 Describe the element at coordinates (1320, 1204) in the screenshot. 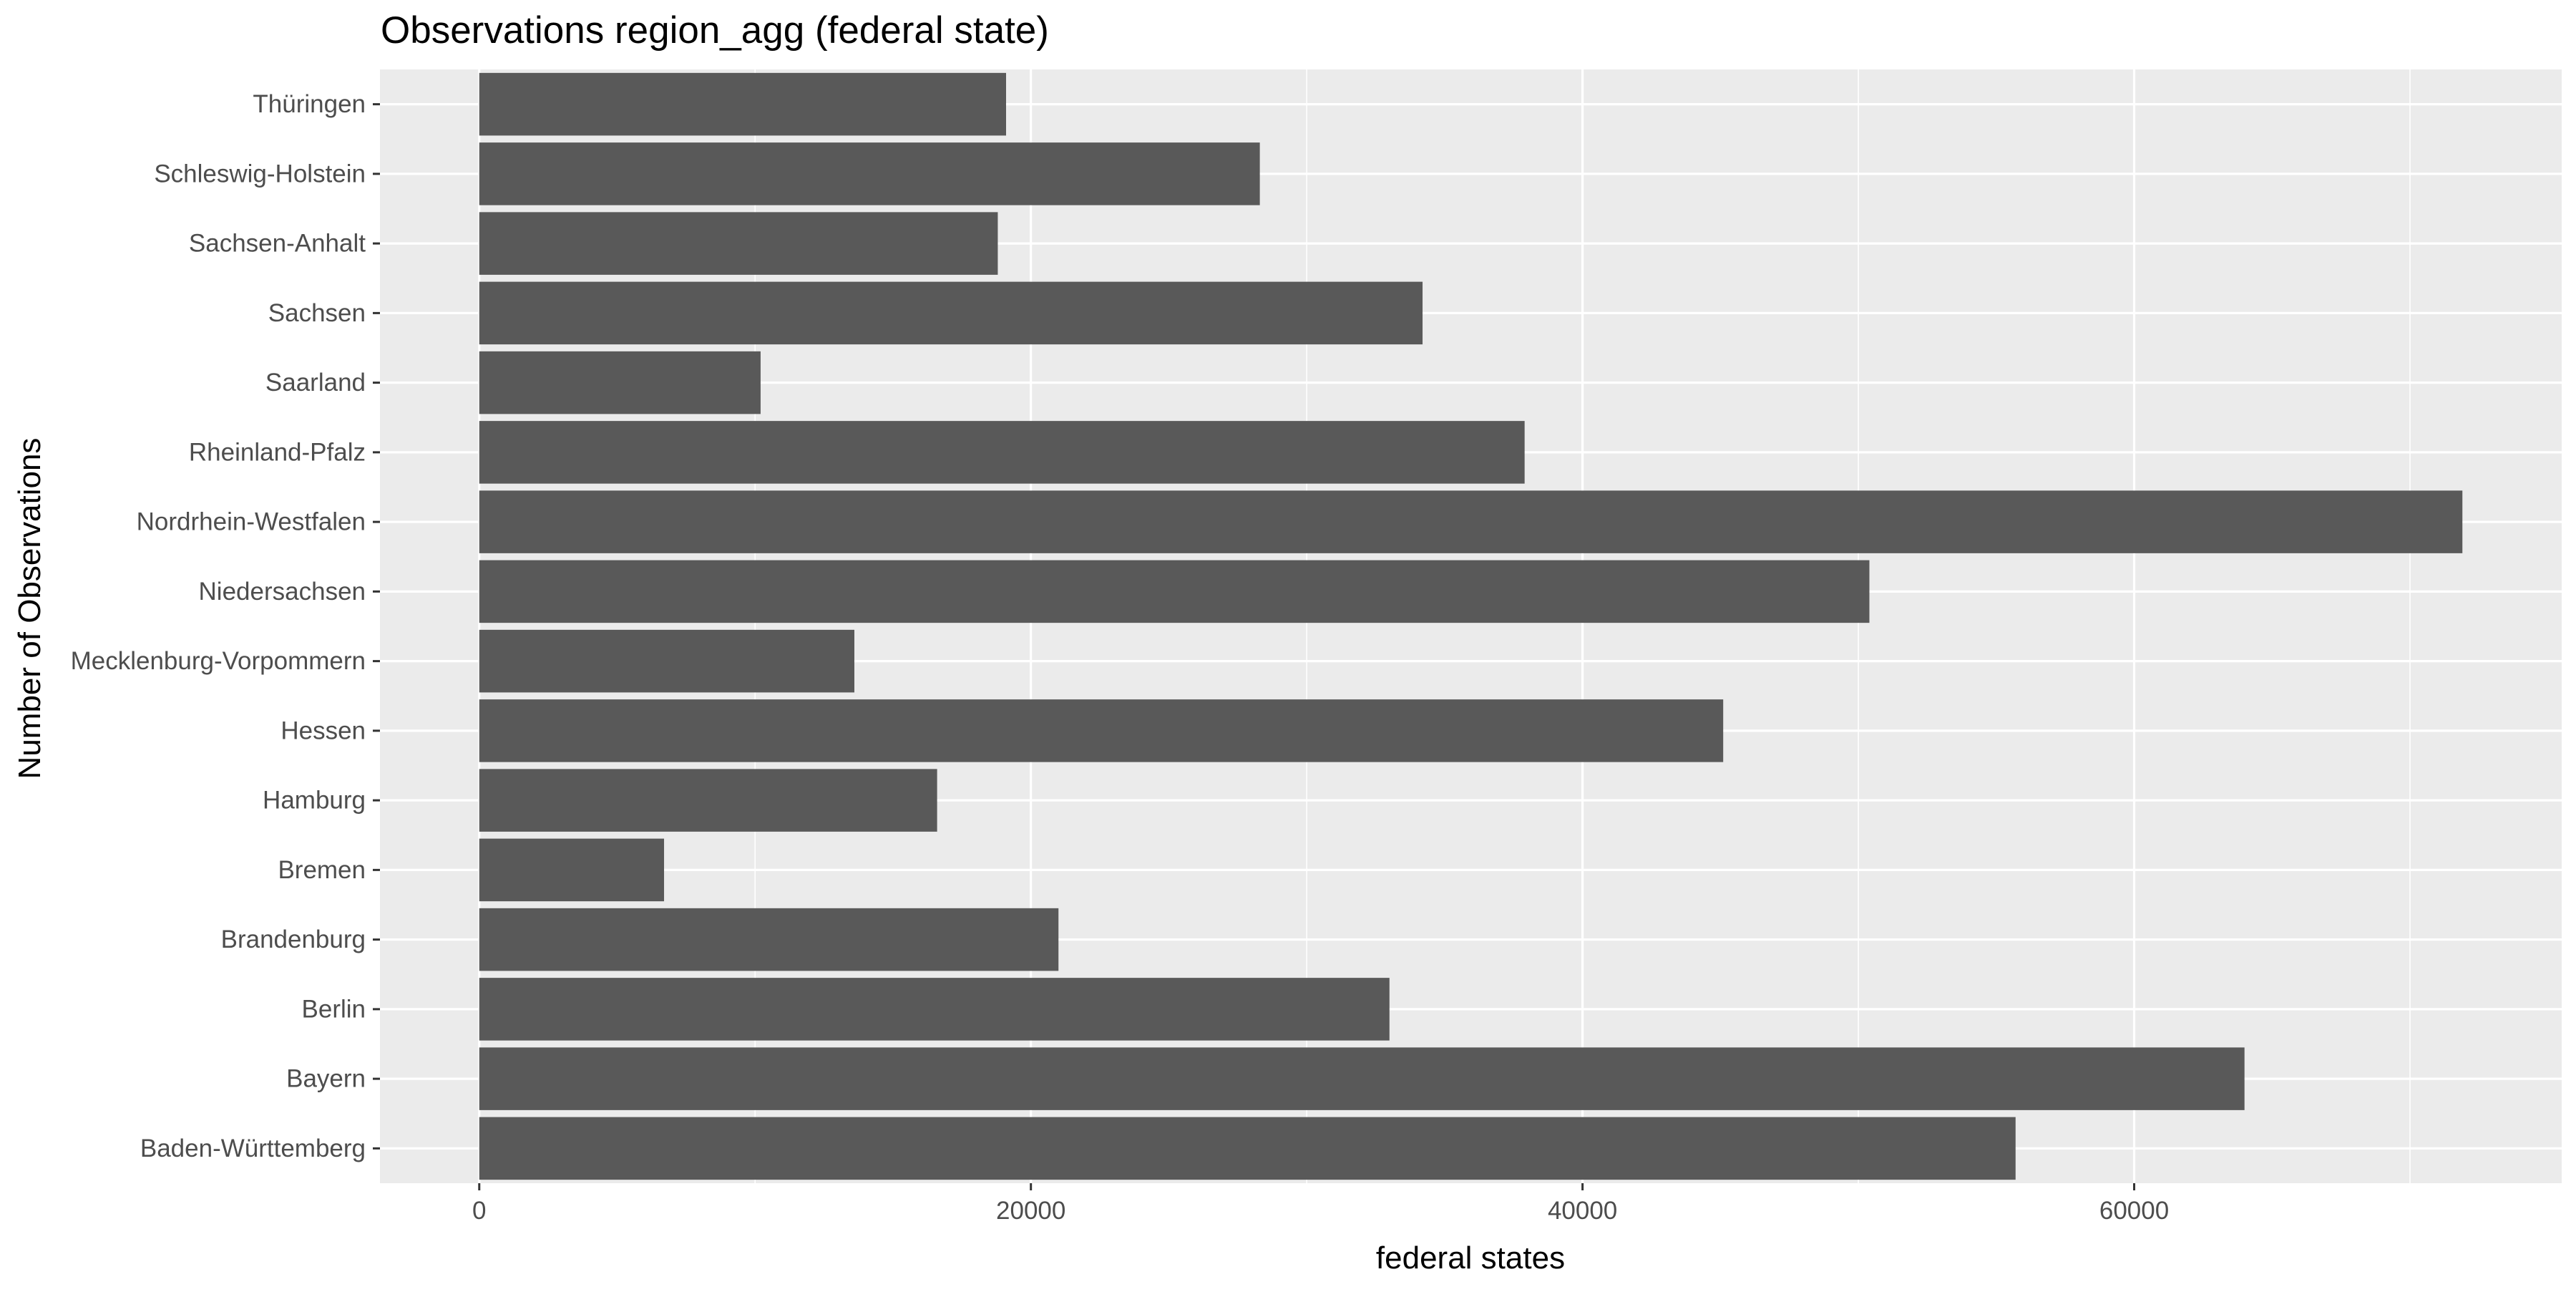

I see `x-axis: 0 20000 40000 60000` at that location.